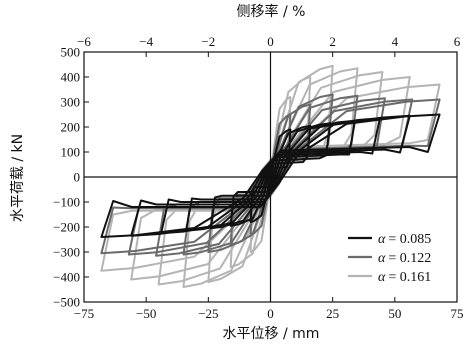  I want to click on top-tick-label: 2, so click(332, 41).